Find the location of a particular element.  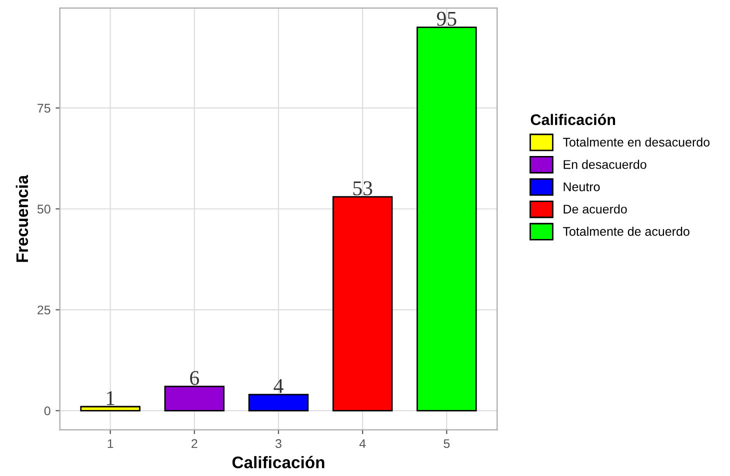

data-label: 95 is located at coordinates (446, 19).